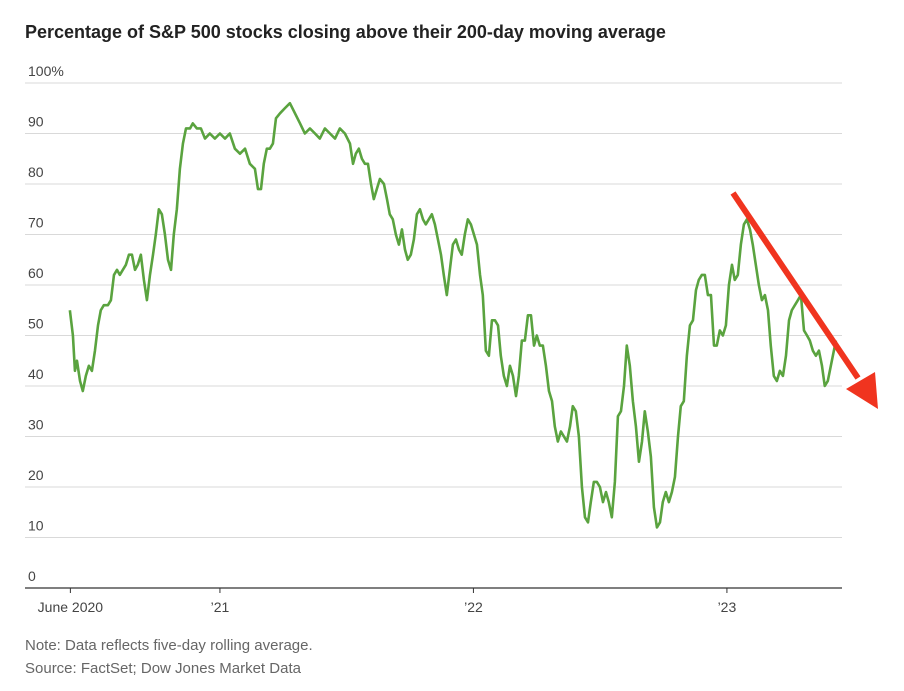 The height and width of the screenshot is (691, 904). Describe the element at coordinates (795, 285) in the screenshot. I see `arrow-shaft` at that location.